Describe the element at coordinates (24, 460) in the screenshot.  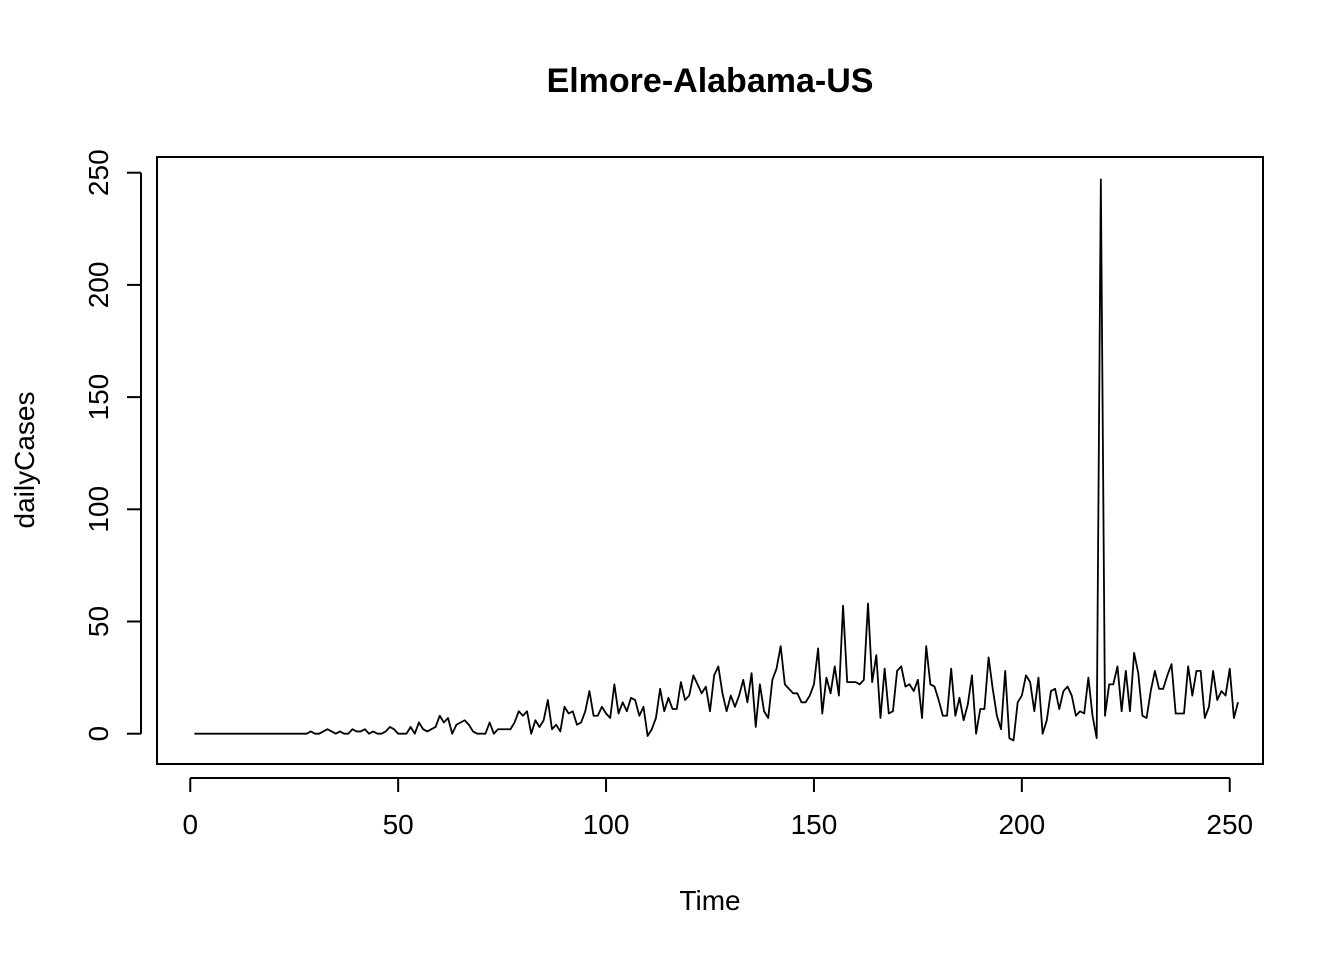
I see `y-axis-label: dailyCases` at that location.